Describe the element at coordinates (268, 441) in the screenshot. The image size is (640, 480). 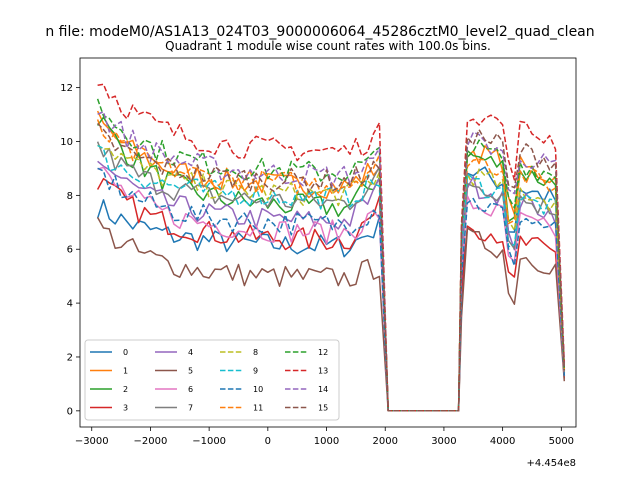
I see `x-tick-label: 0` at that location.